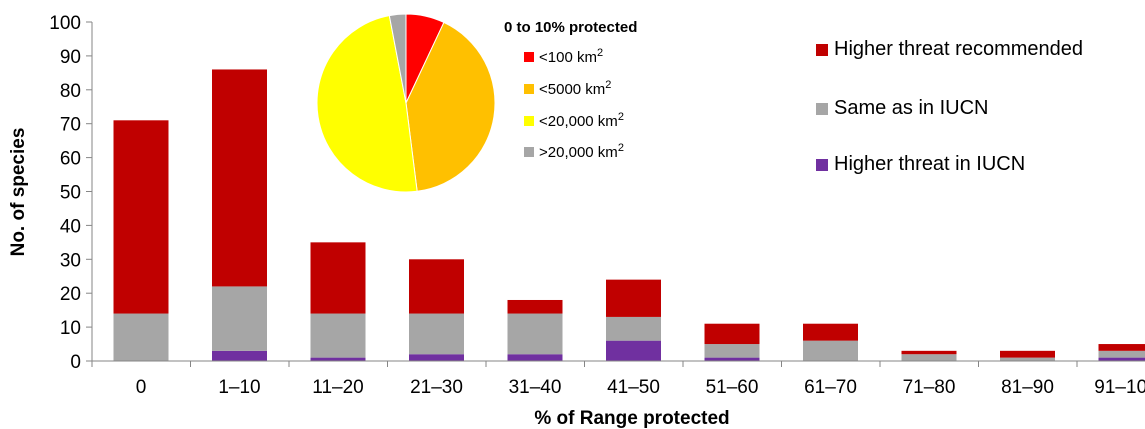  I want to click on x-tick-label: 21–30, so click(436, 387).